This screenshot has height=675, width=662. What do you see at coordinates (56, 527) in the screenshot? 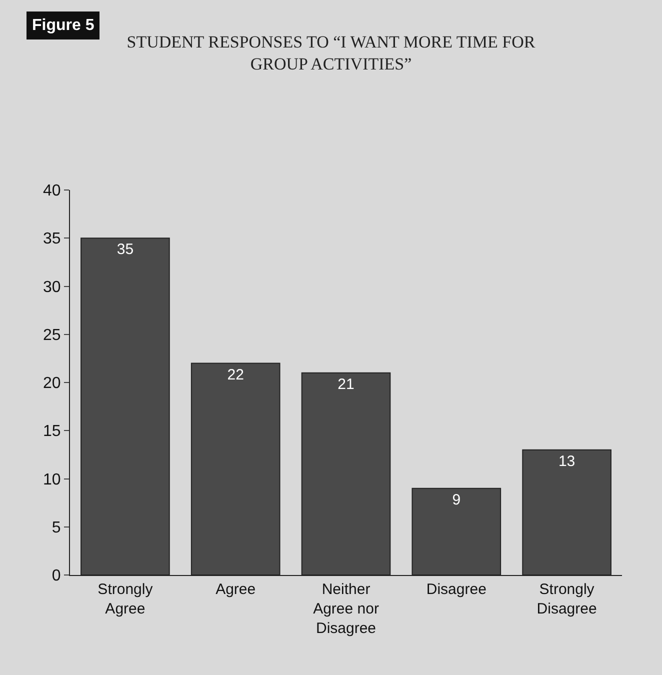
I see `y-tick-label: 5` at bounding box center [56, 527].